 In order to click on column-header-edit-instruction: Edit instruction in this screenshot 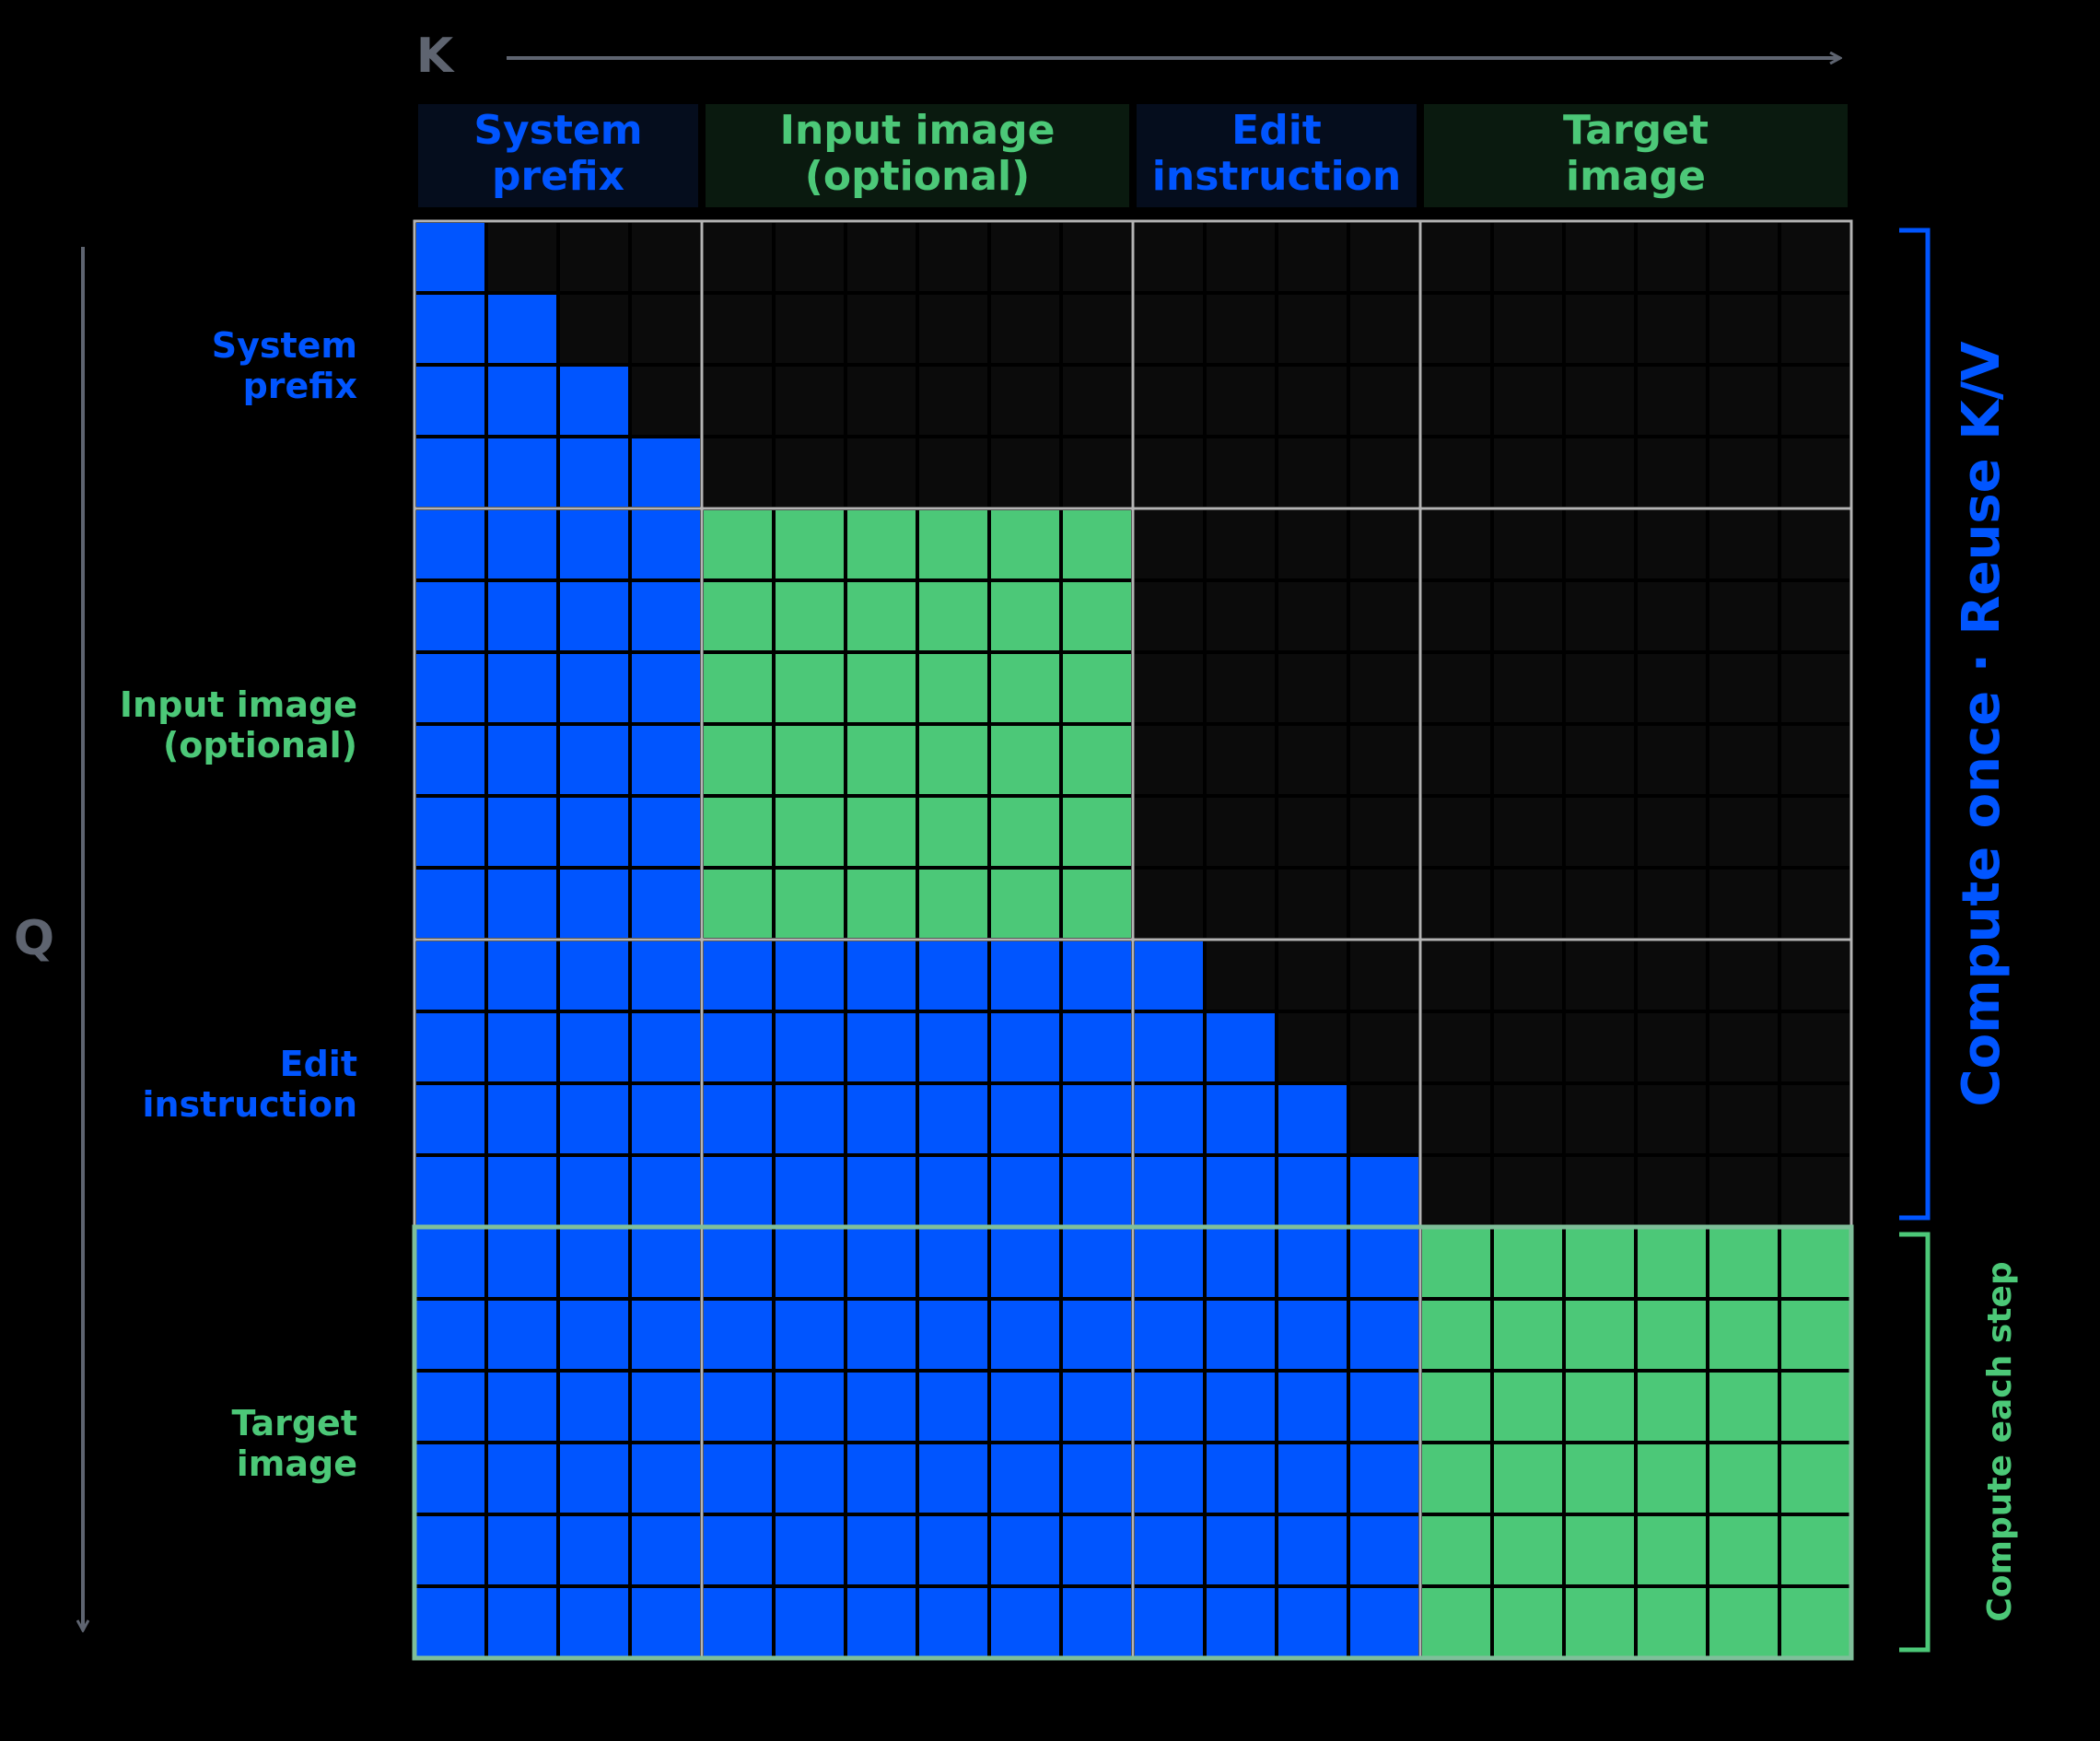, I will do `click(1276, 153)`.